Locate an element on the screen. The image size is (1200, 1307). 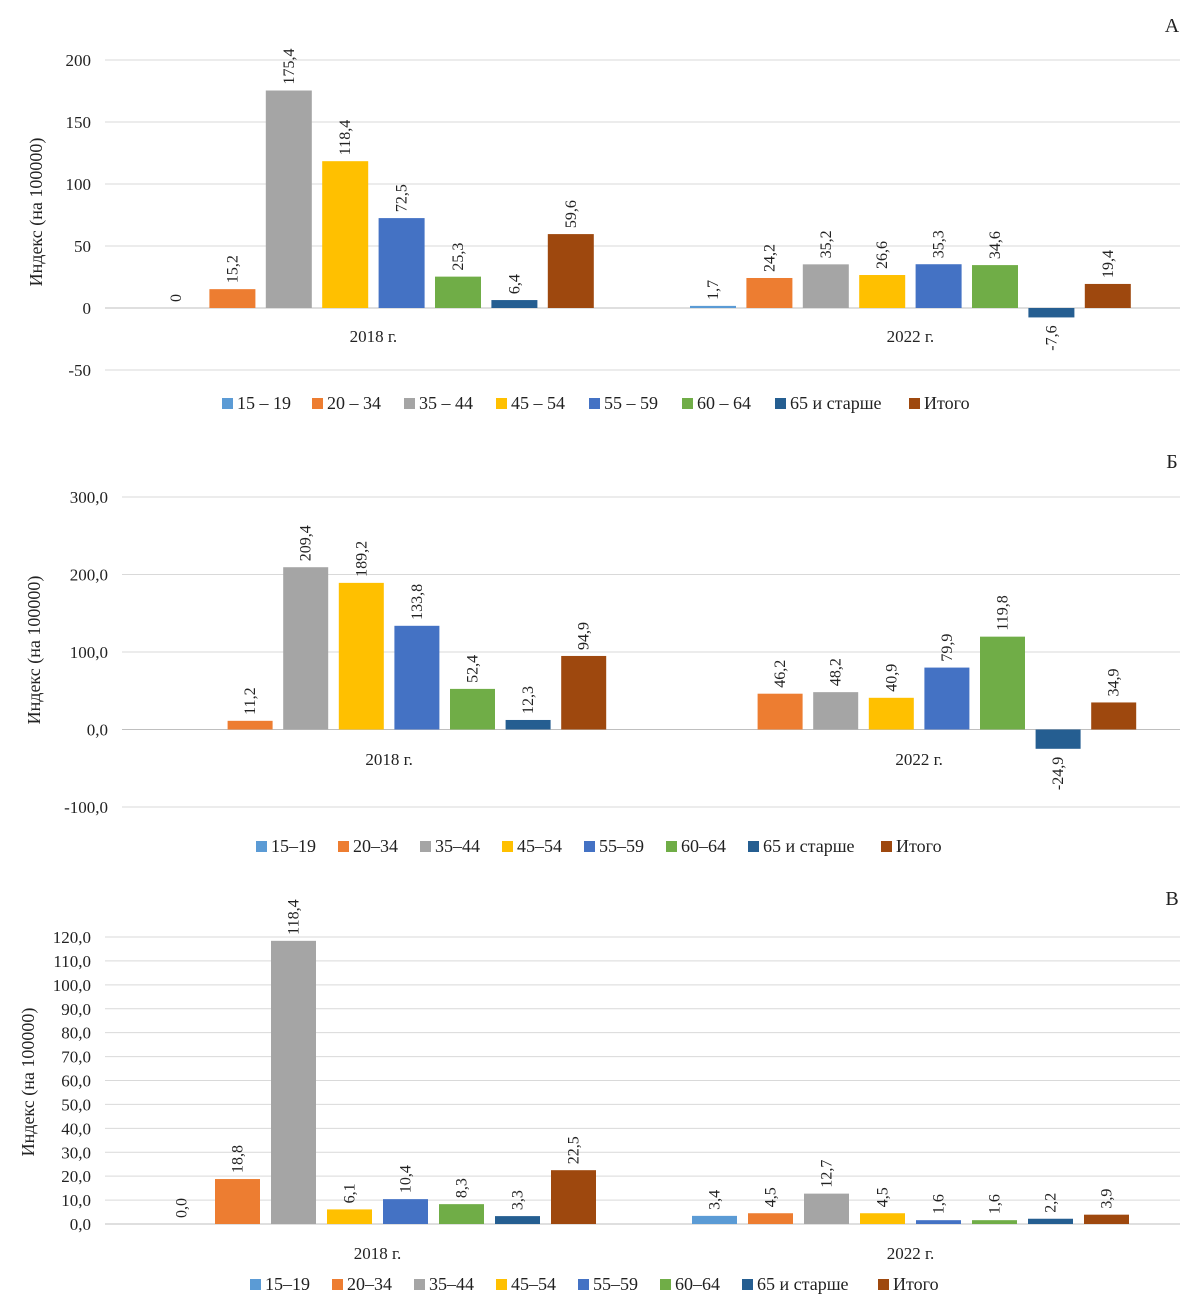
data-label: 189,2 is located at coordinates (361, 559).